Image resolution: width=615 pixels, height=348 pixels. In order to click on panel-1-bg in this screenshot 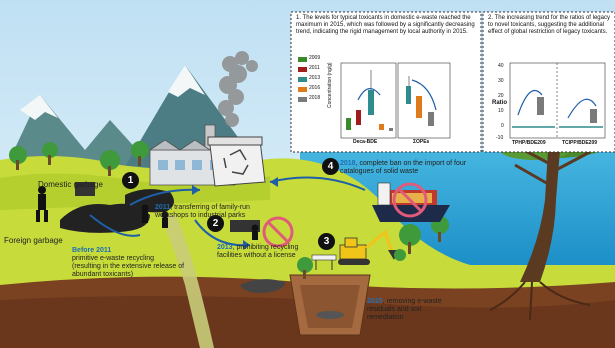, I will do `click(386, 82)`.